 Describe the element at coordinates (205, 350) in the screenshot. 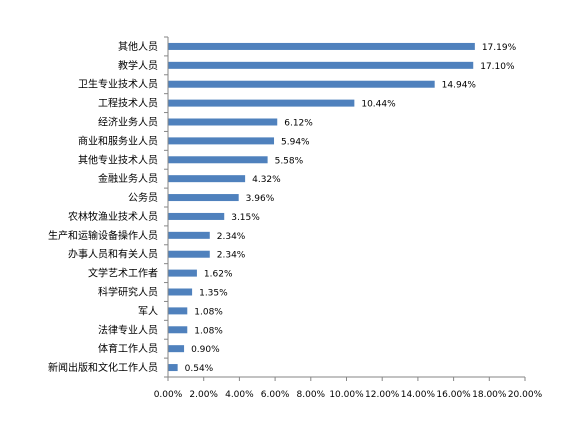

I see `data-label: 0.90%` at that location.